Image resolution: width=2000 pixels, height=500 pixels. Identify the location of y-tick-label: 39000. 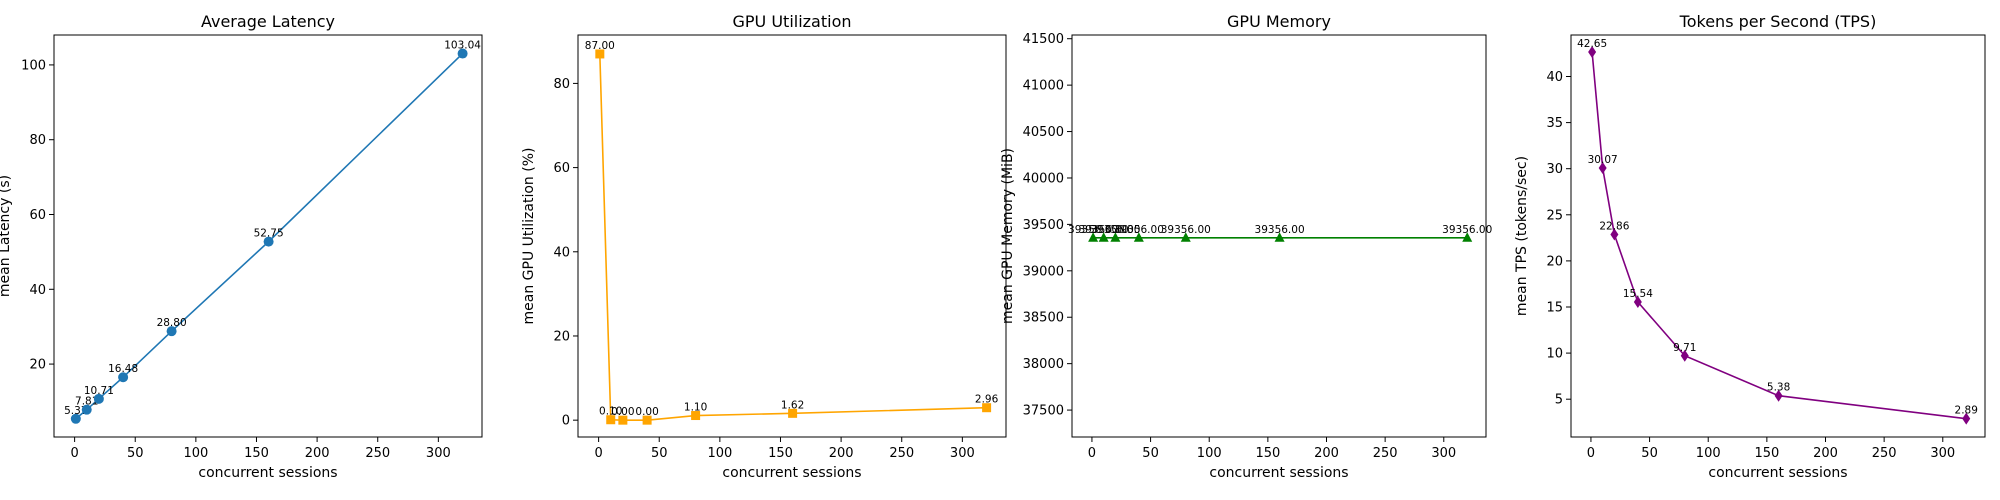
(1043, 271).